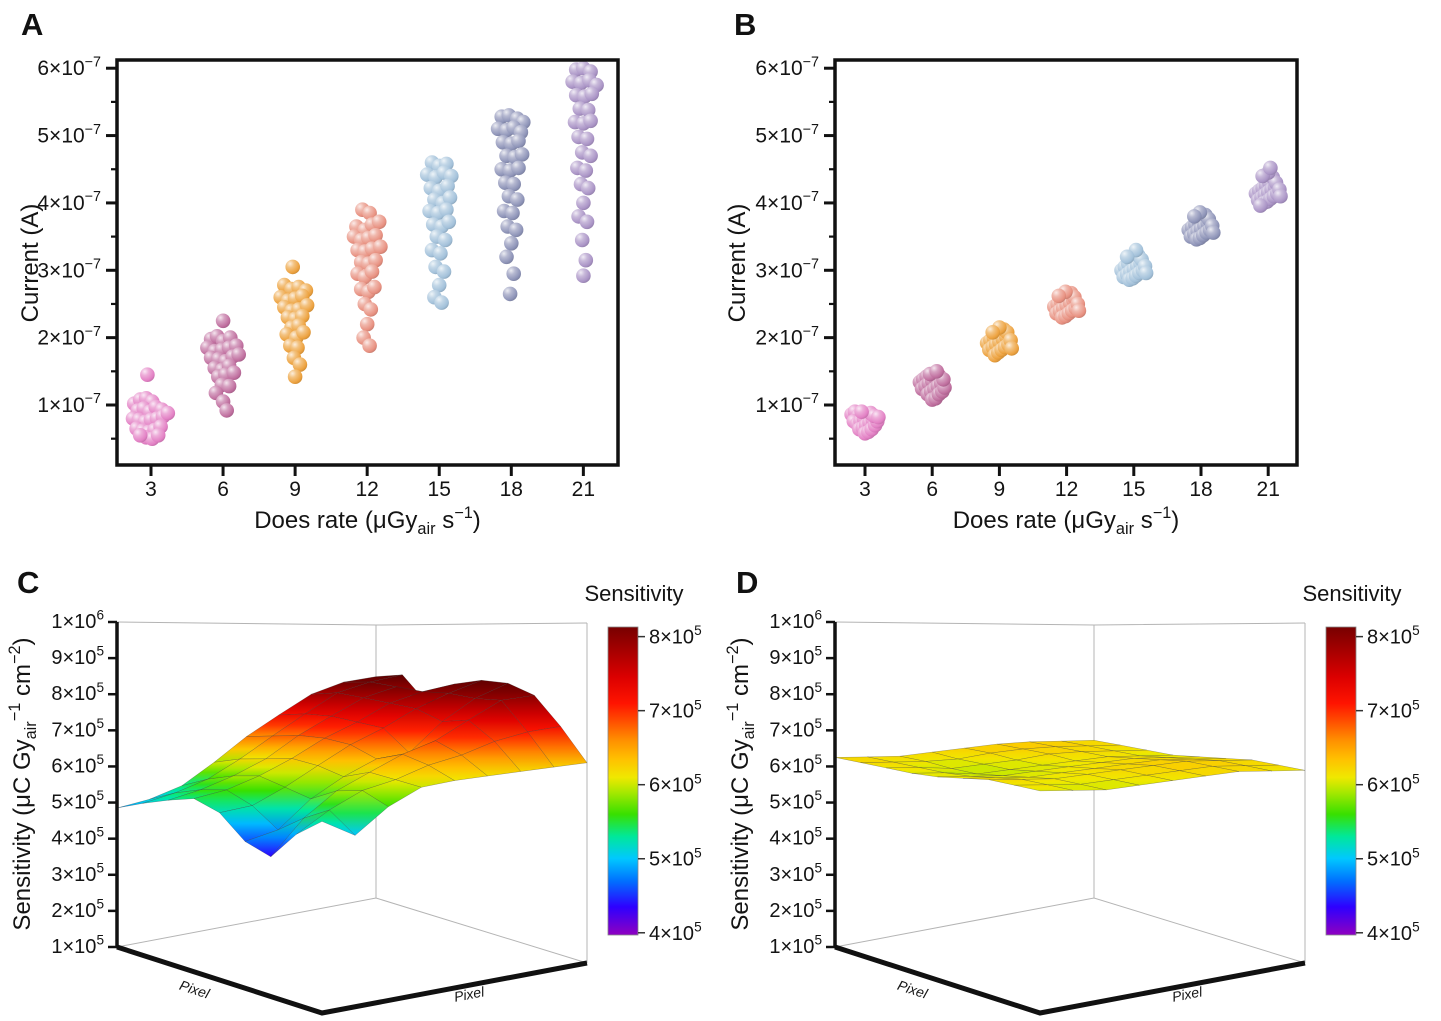  I want to click on floor-back-edges, so click(1070, 930).